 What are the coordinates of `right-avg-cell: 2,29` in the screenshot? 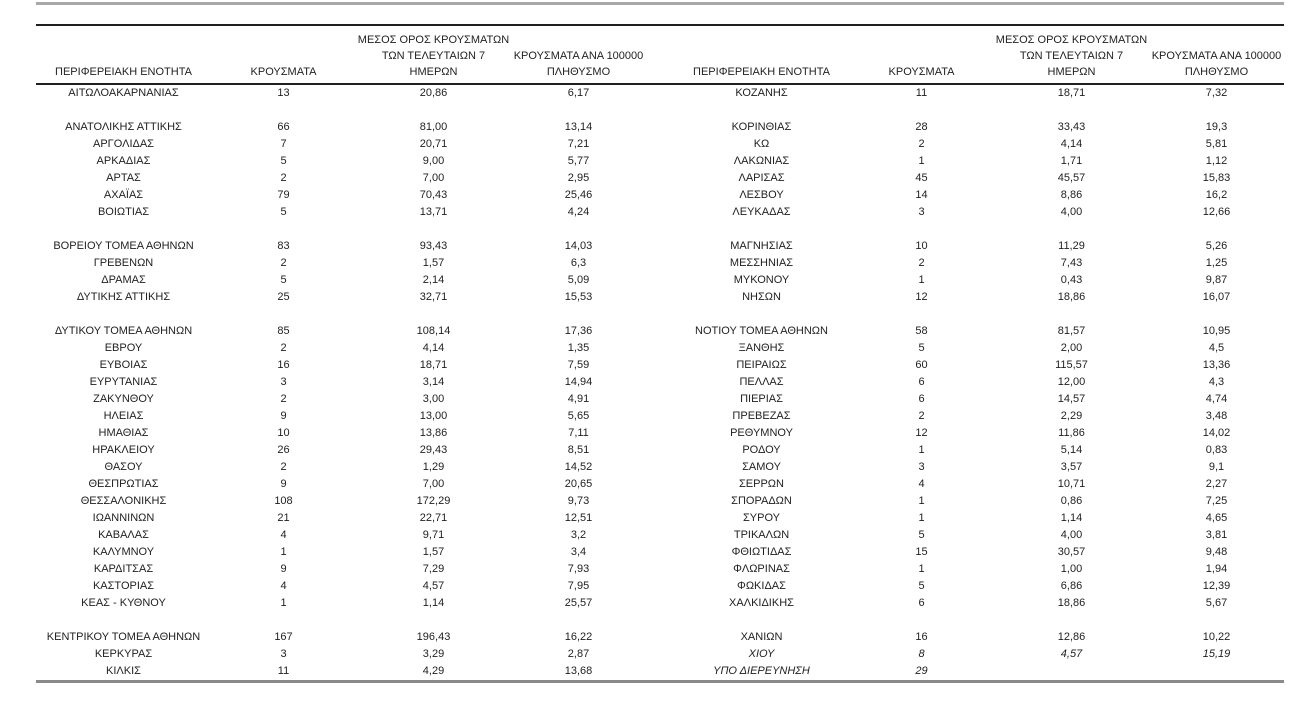 It's located at (1071, 416).